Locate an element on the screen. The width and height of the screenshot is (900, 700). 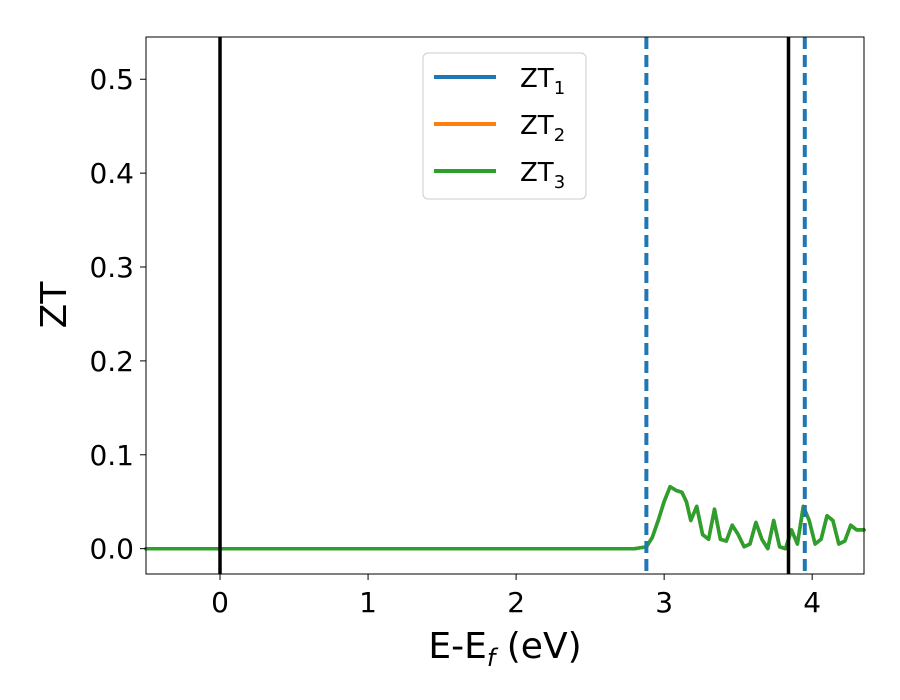
series-group is located at coordinates (505, 517).